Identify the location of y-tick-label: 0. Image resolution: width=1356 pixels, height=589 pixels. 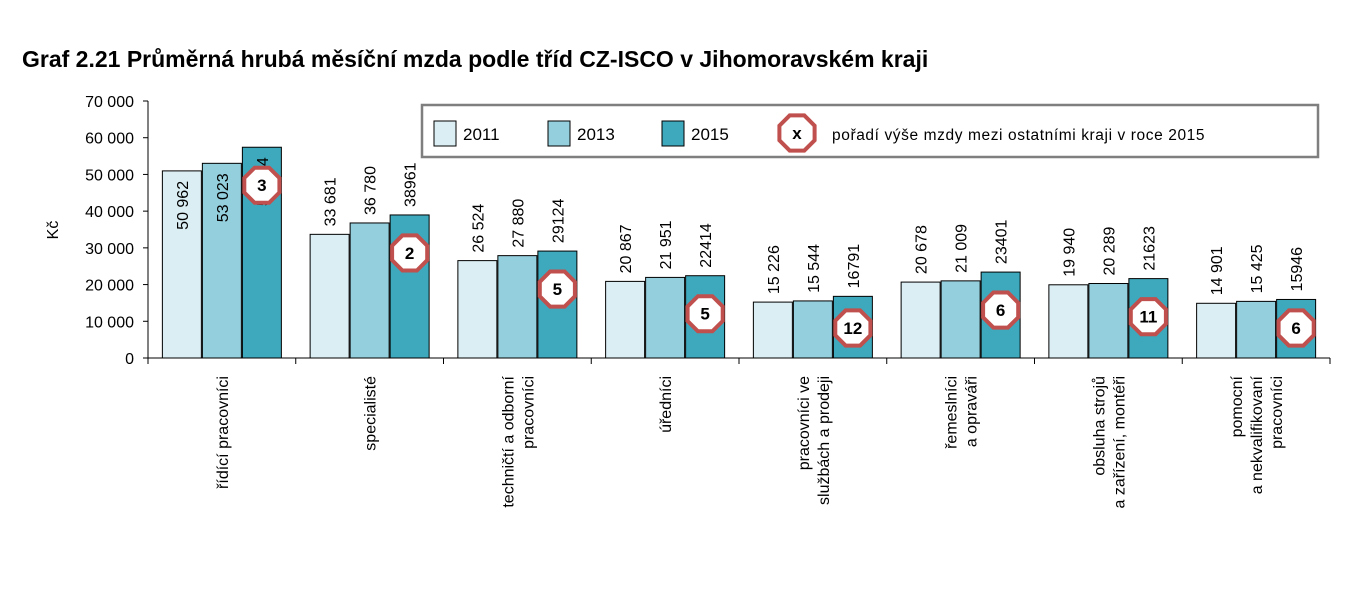
(129, 359).